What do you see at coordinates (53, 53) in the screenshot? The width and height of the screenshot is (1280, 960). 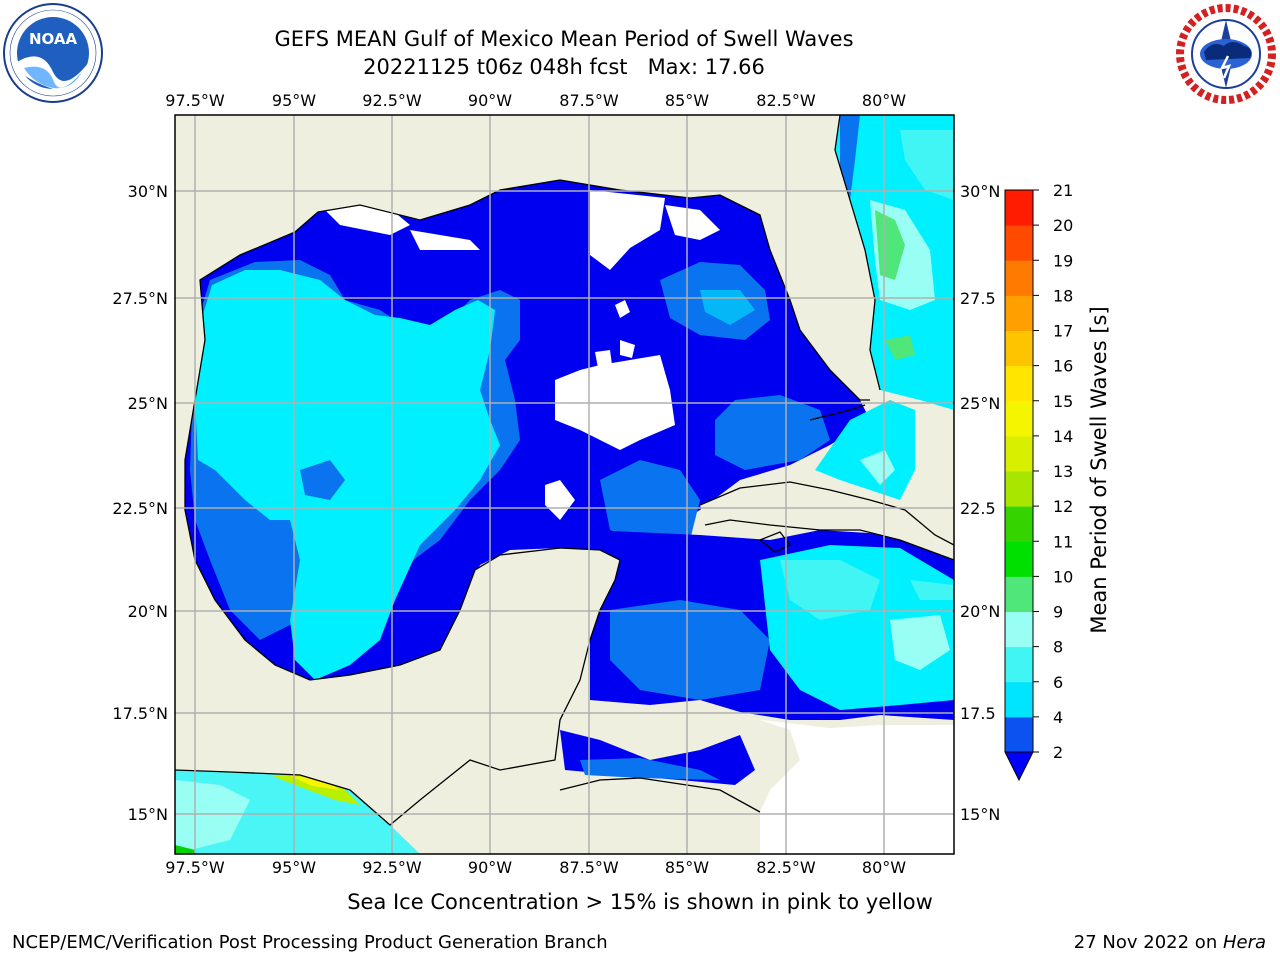 I see `noaa-logo: NOAA` at bounding box center [53, 53].